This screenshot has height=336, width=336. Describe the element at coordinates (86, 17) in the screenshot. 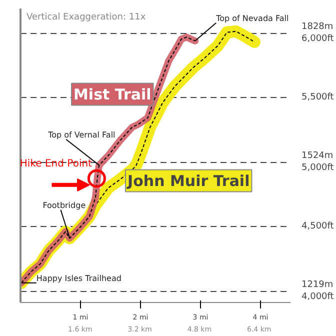

I see `annotation: Vertical Exaggeration: 11x` at that location.